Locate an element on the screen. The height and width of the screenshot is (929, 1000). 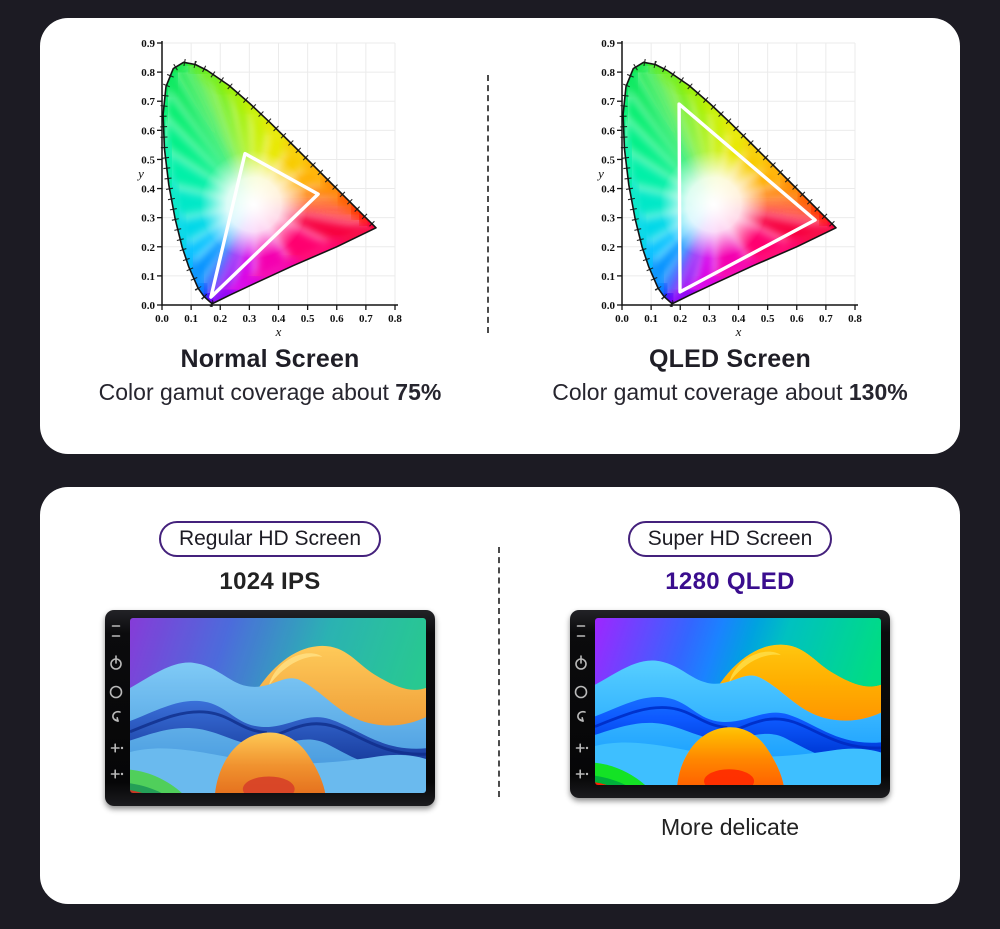
head-unit-regular is located at coordinates (270, 708).